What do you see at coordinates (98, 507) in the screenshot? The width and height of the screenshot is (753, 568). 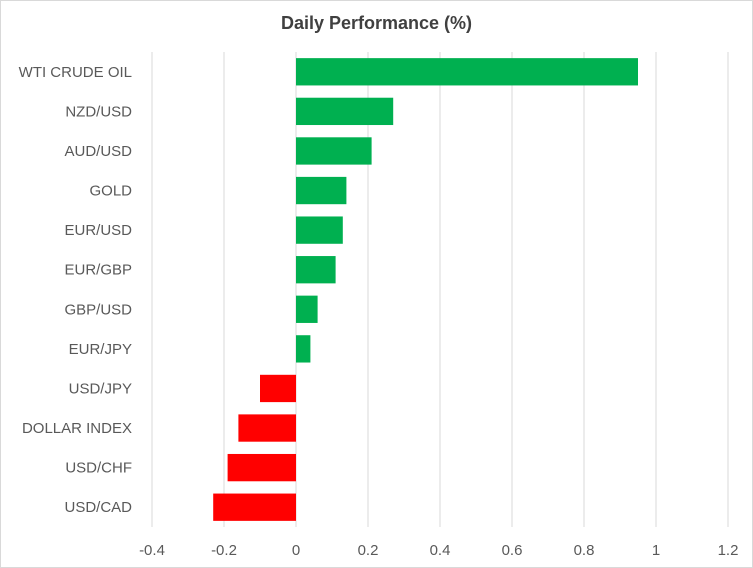 I see `category-label: USD/CAD` at bounding box center [98, 507].